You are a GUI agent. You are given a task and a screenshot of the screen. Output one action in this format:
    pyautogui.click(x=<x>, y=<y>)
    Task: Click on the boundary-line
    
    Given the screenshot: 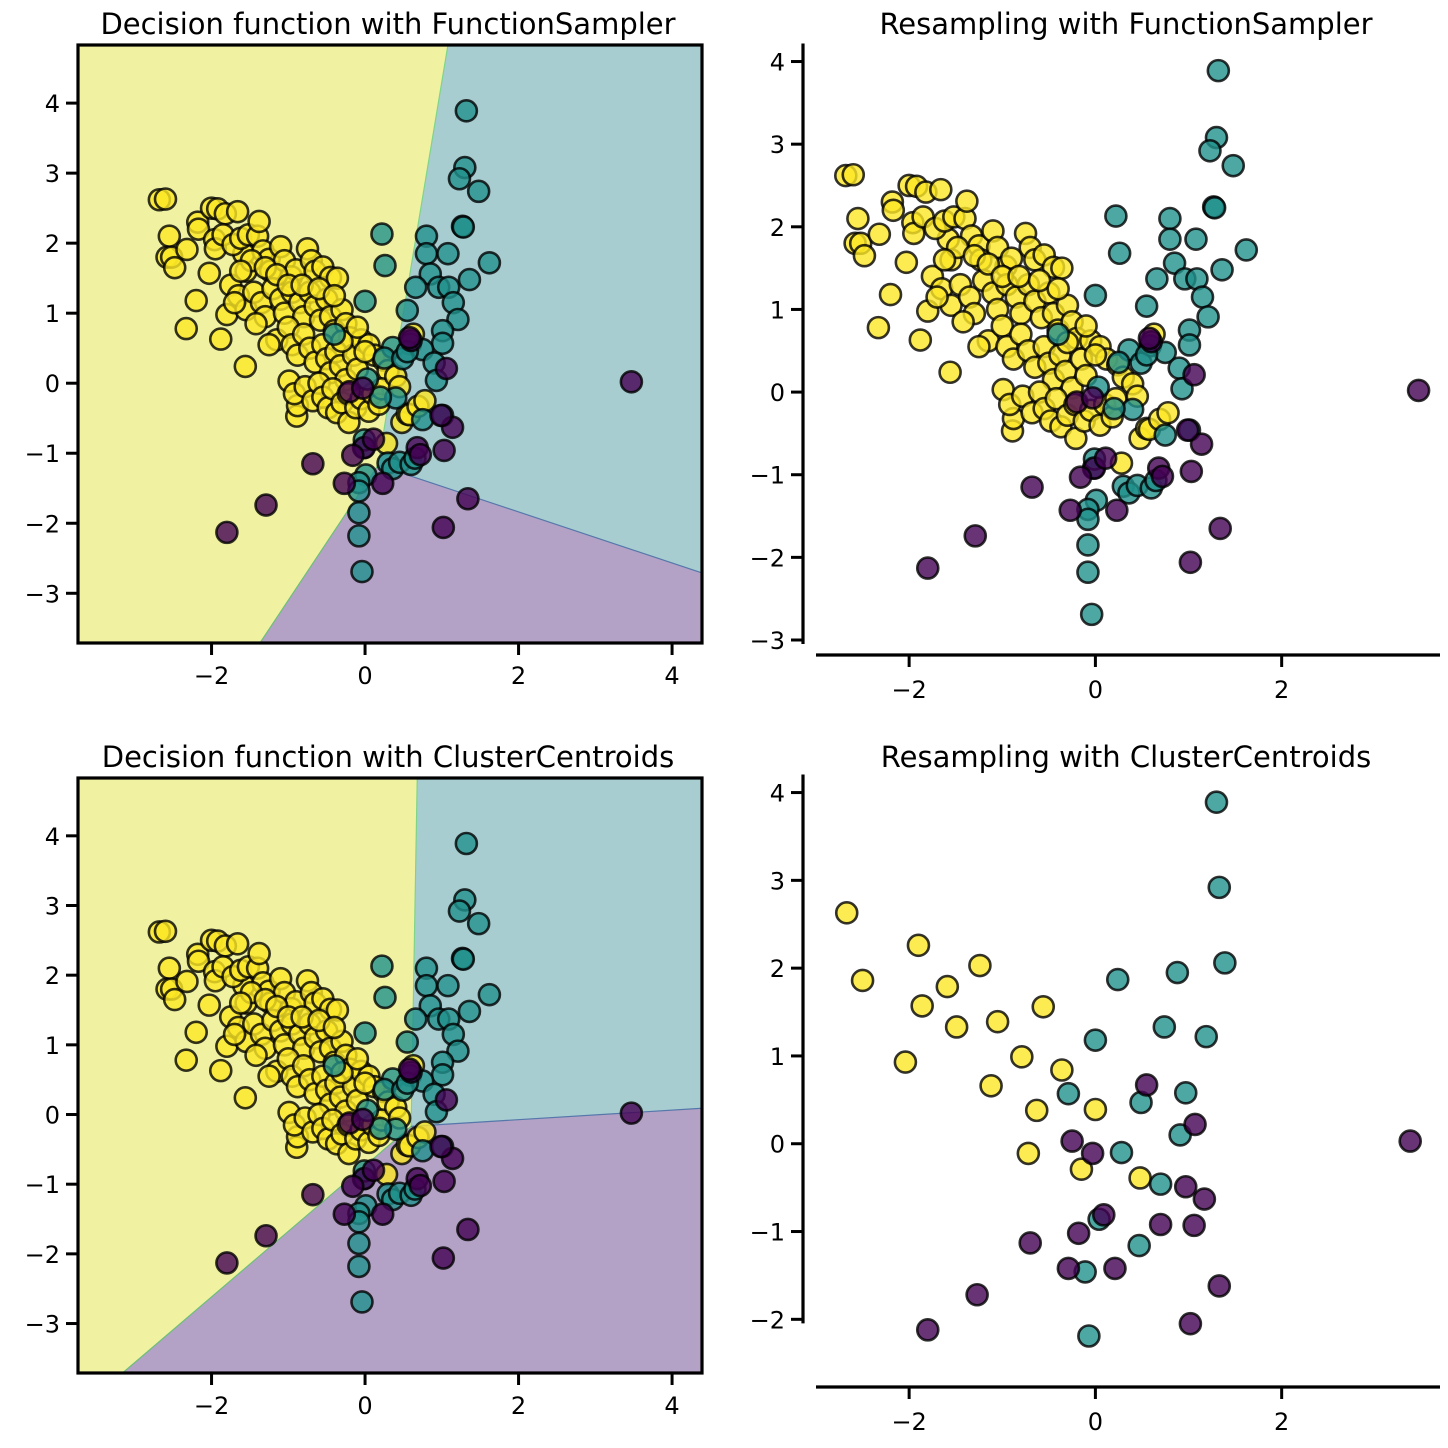 What is the action you would take?
    pyautogui.click(x=557, y=1117)
    